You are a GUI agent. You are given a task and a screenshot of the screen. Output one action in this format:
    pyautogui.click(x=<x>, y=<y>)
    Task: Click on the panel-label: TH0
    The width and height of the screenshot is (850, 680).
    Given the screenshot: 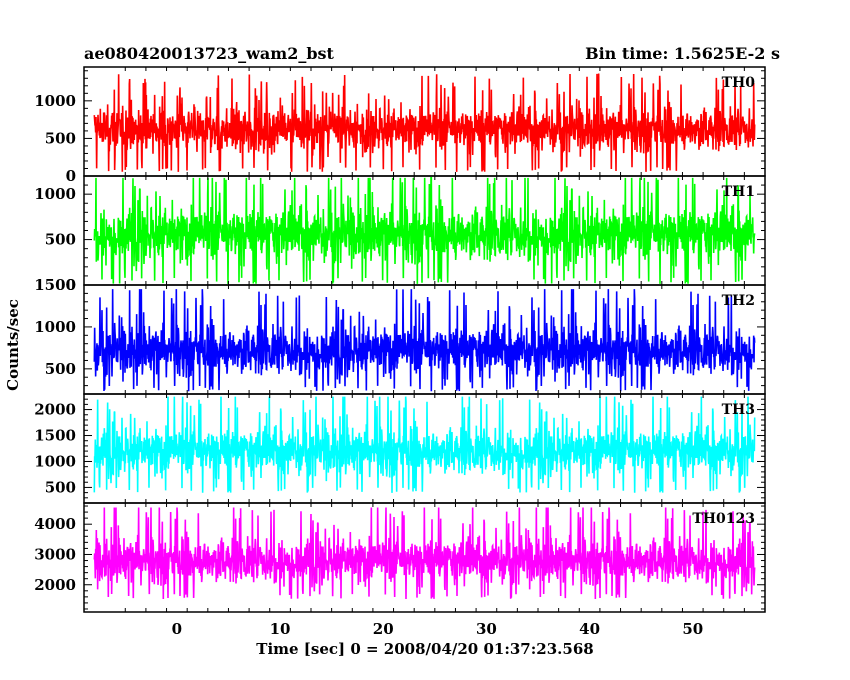 What is the action you would take?
    pyautogui.click(x=739, y=83)
    